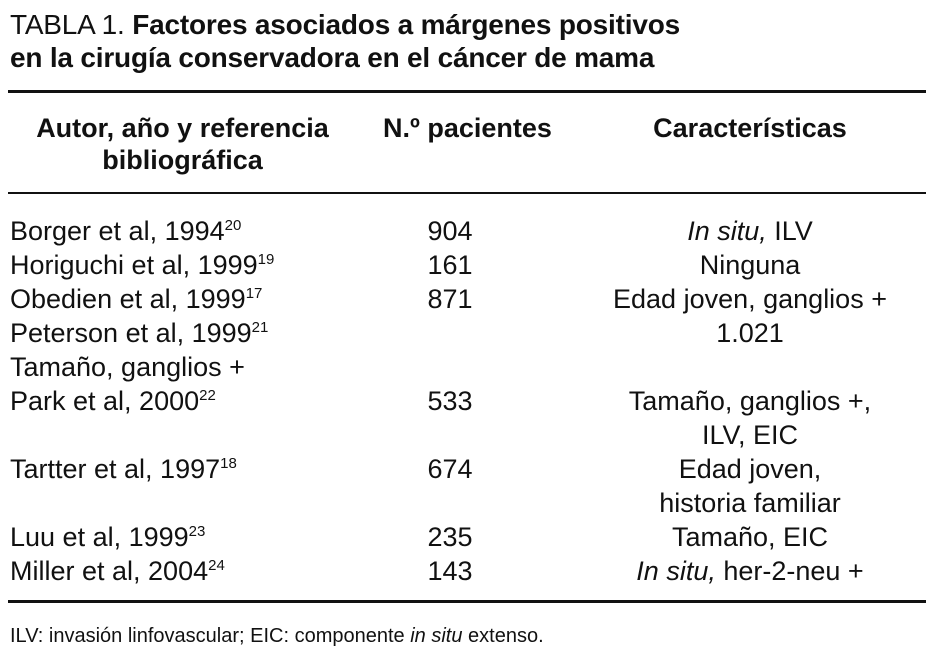  Describe the element at coordinates (450, 299) in the screenshot. I see `table-row-patients: 871` at that location.